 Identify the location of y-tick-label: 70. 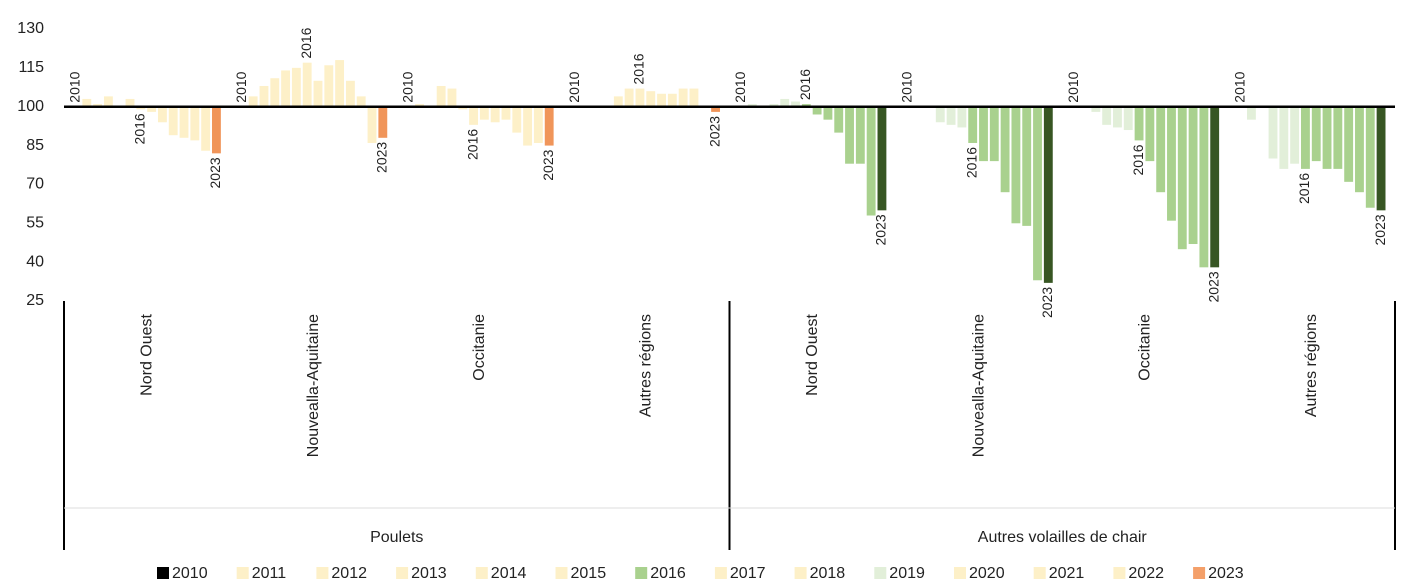
(35, 184).